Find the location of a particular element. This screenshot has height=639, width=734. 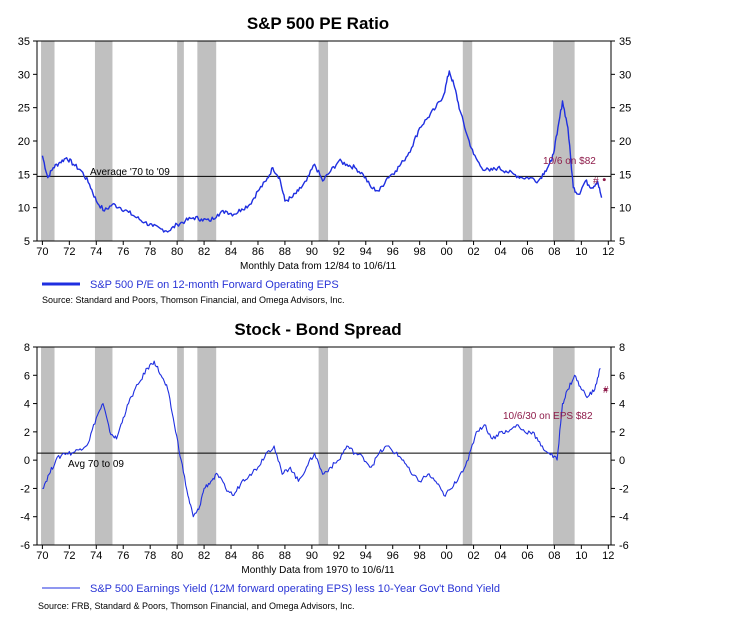

spread-x-label: Monthly Data from 1970 to 10/6/11 is located at coordinates (318, 570).